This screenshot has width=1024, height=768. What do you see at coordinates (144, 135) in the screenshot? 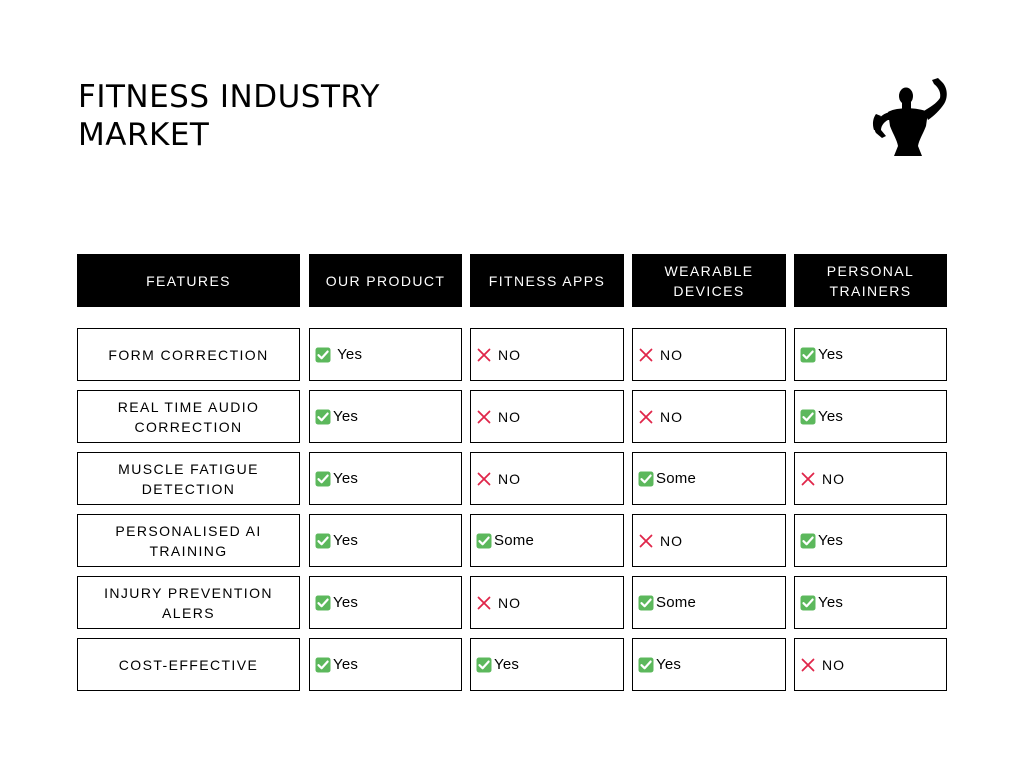
I see `title-line-2: MARKET` at bounding box center [144, 135].